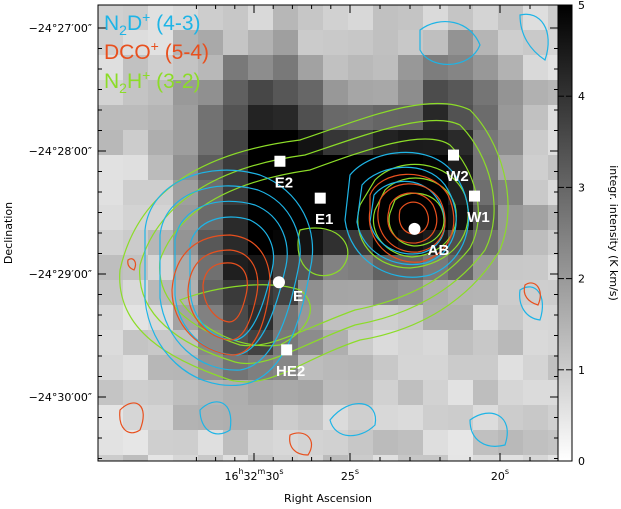  What do you see at coordinates (588, 234) in the screenshot?
I see `colorbar: 0 1 2 3 4 5 integr. intensity (K km/s)` at bounding box center [588, 234].